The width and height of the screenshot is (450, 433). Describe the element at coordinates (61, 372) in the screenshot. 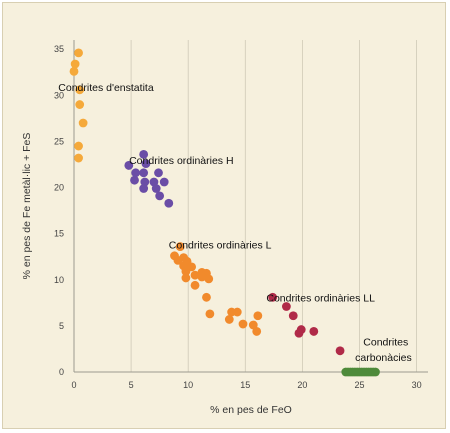

I see `y-tick-label: 0` at that location.